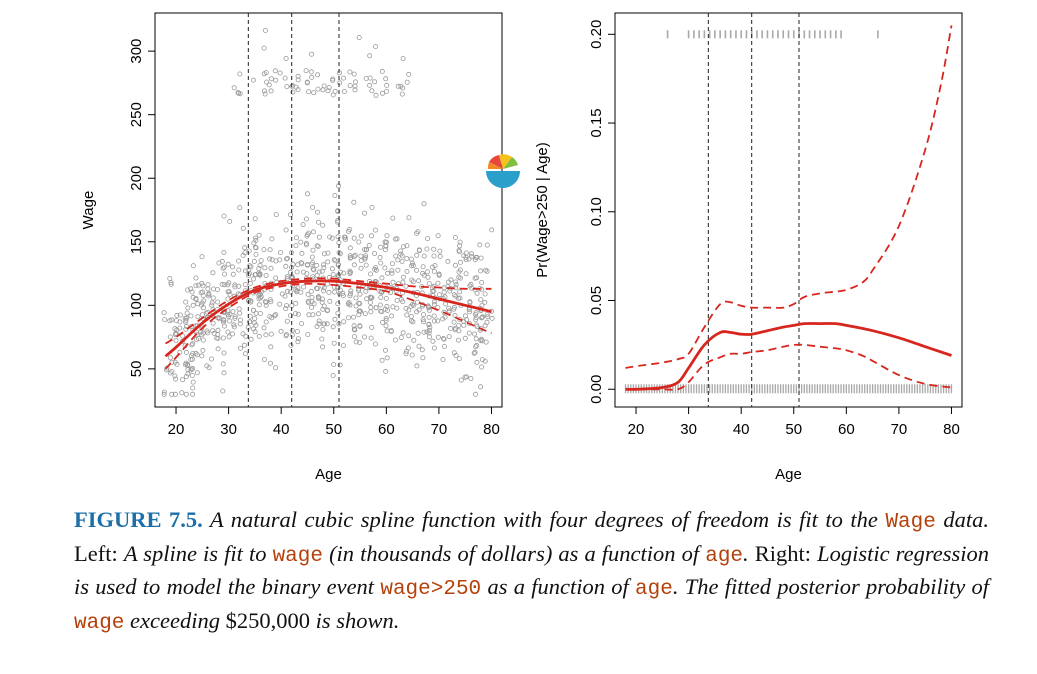 The width and height of the screenshot is (1037, 674). What do you see at coordinates (328, 474) in the screenshot?
I see `x-axis-label: Age` at bounding box center [328, 474].